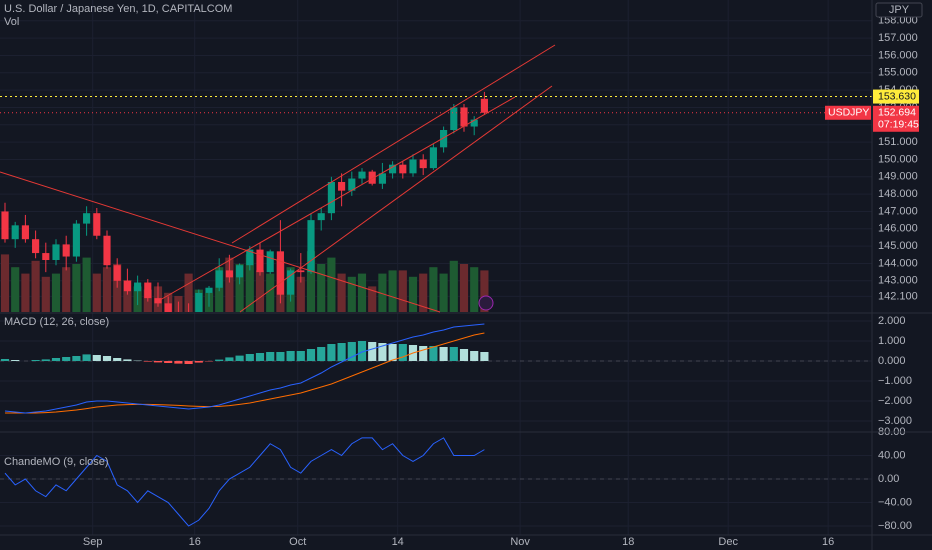 This screenshot has height=550, width=932. Describe the element at coordinates (898, 246) in the screenshot. I see `y-tick-label: 145.000` at that location.